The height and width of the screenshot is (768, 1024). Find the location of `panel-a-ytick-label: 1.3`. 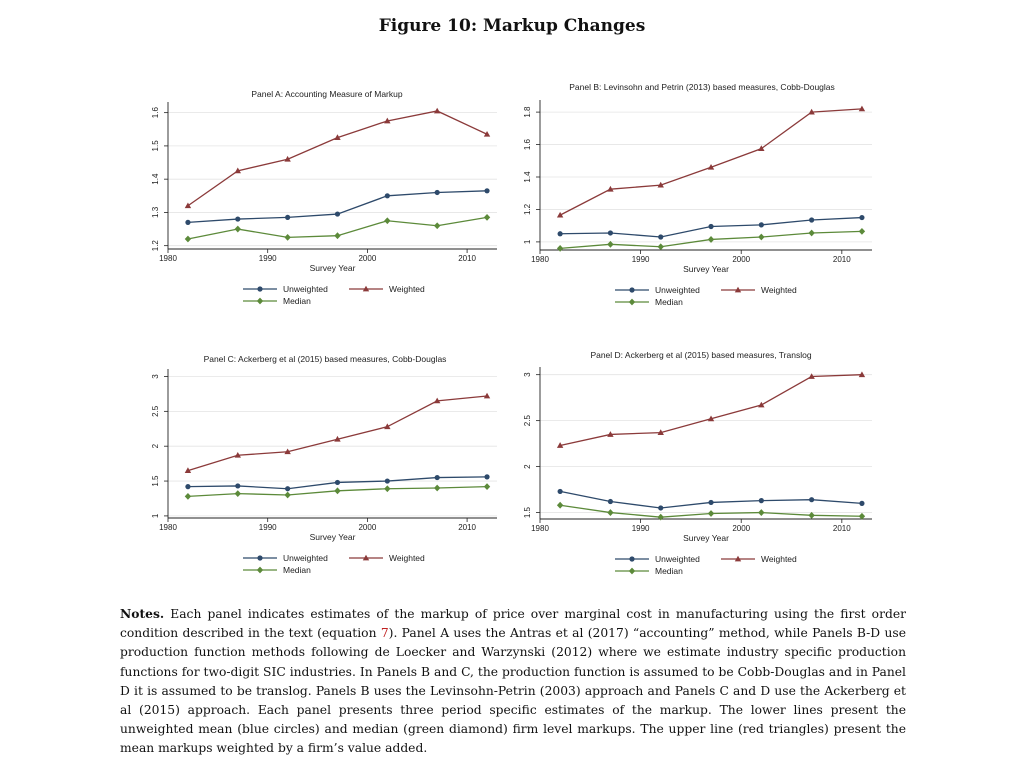

panel-a-ytick-label: 1.3 is located at coordinates (155, 212).